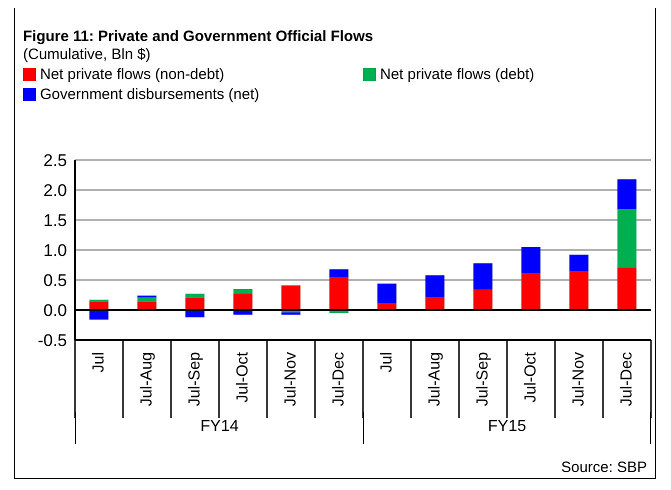 The image size is (671, 490). Describe the element at coordinates (55, 220) in the screenshot. I see `y-tick-label: 1.5` at that location.